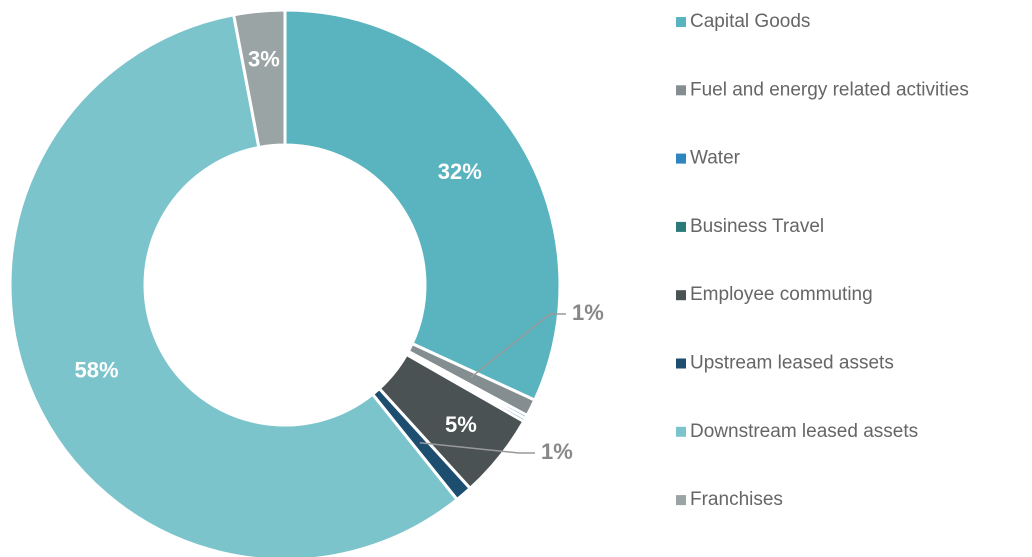 The width and height of the screenshot is (1032, 557). What do you see at coordinates (460, 171) in the screenshot?
I see `slice-label: 32%` at bounding box center [460, 171].